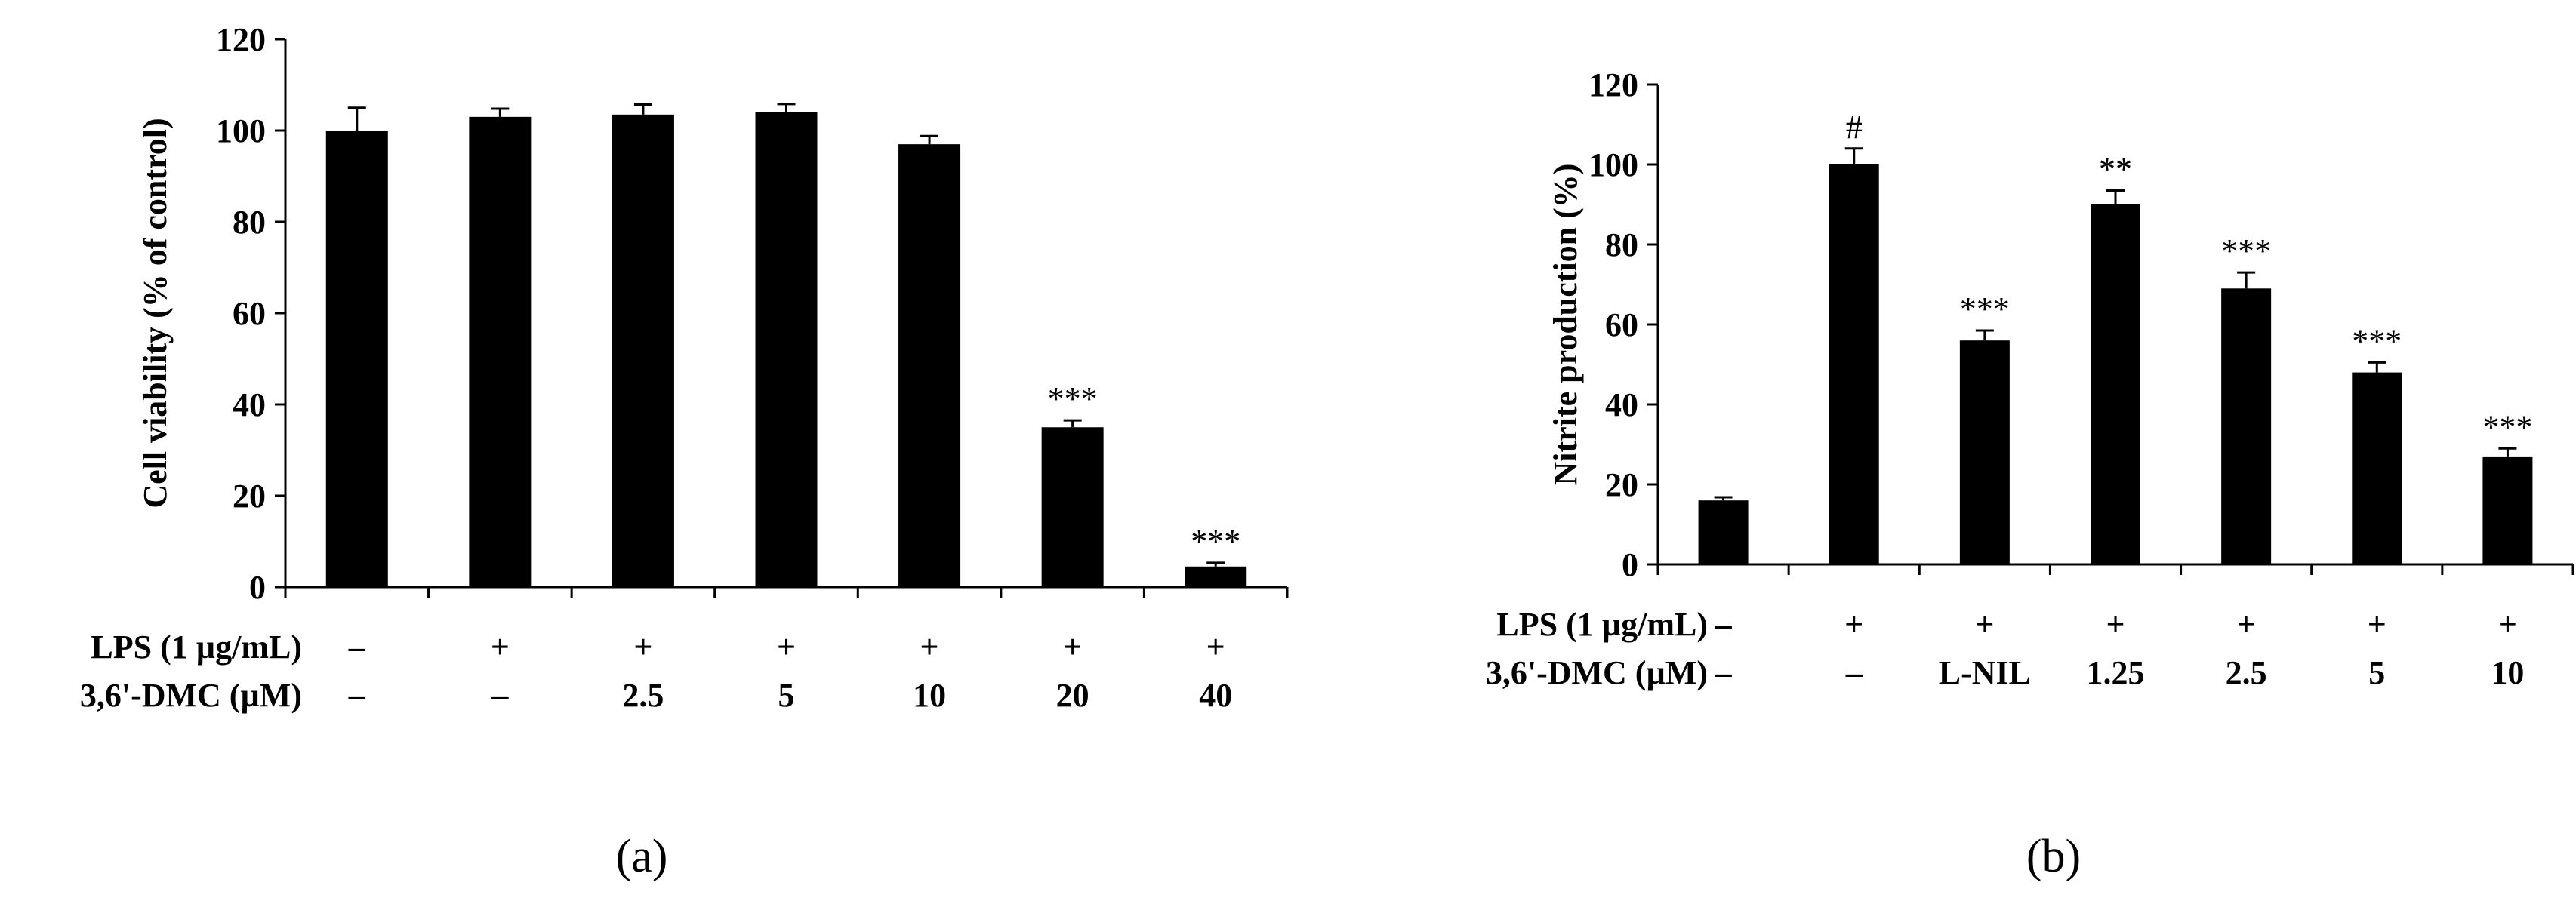 Image resolution: width=2576 pixels, height=907 pixels. Describe the element at coordinates (2115, 168) in the screenshot. I see `significance-marker: **` at that location.